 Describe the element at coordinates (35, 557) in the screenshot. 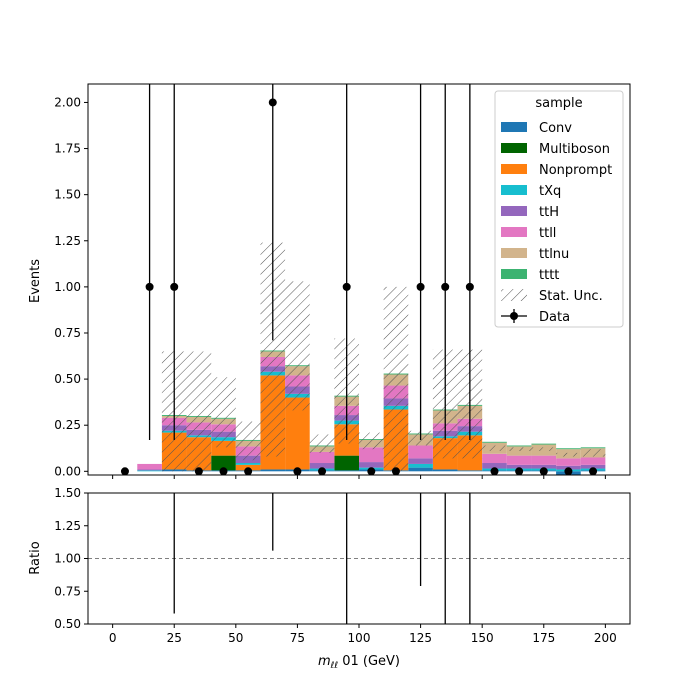

I see `bottom-y-axis-label: Ratio` at that location.